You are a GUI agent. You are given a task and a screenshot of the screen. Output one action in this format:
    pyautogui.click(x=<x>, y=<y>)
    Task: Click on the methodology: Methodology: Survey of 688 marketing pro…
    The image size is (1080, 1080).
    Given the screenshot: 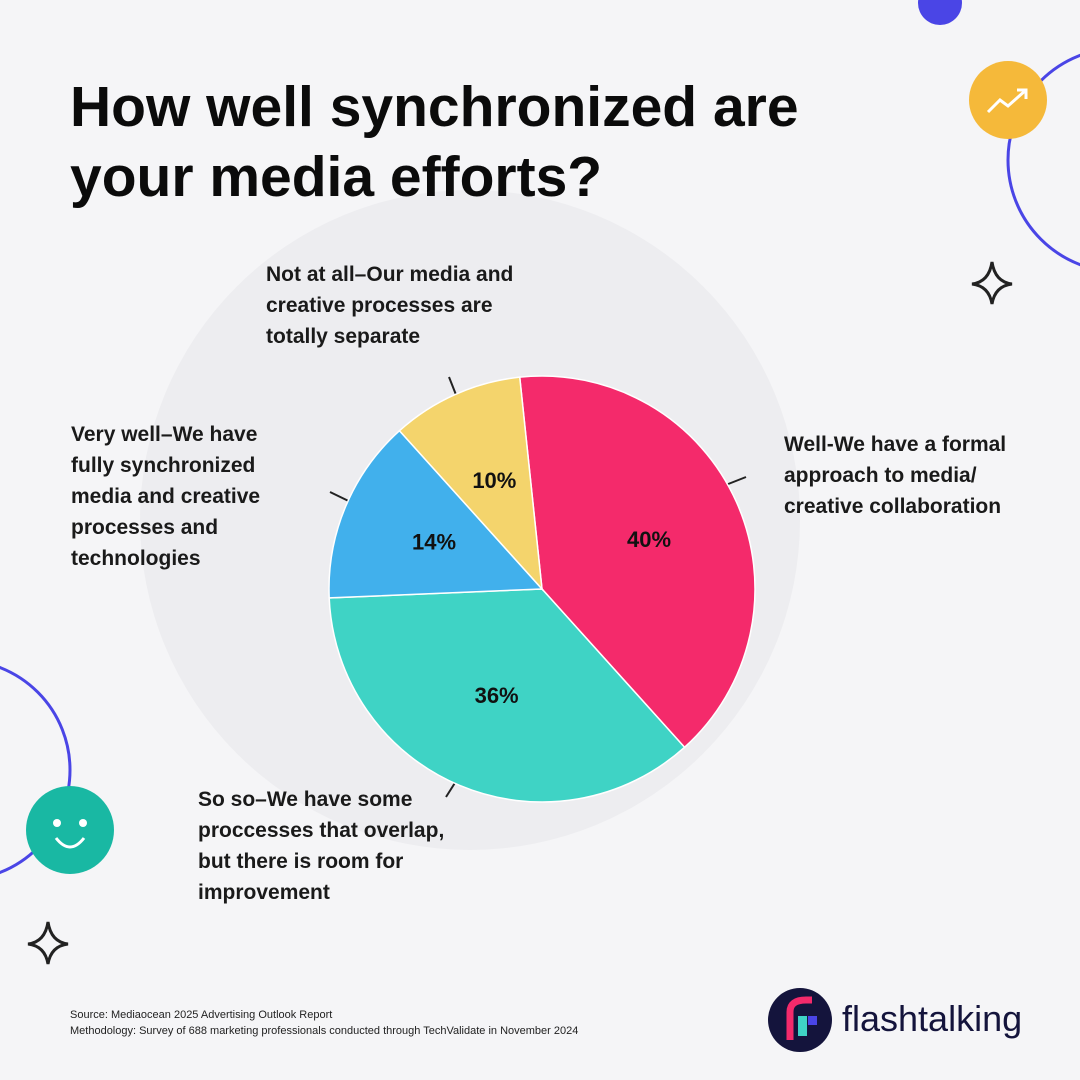 What is the action you would take?
    pyautogui.click(x=324, y=1031)
    